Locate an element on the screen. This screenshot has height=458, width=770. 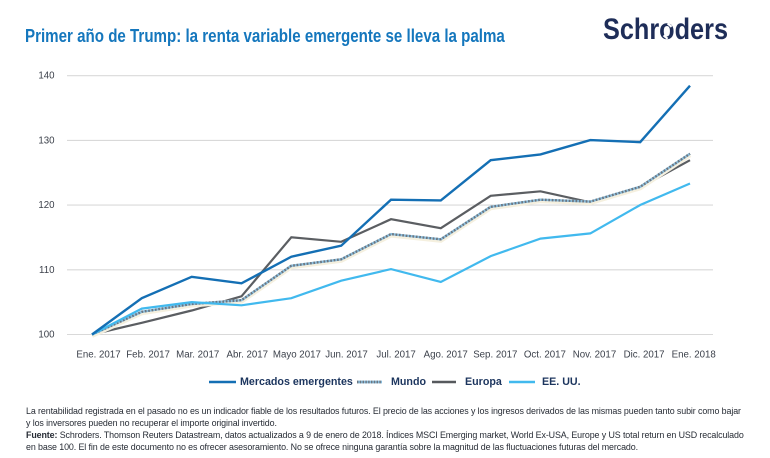
svg-text: Dic. 2017 is located at coordinates (644, 355).